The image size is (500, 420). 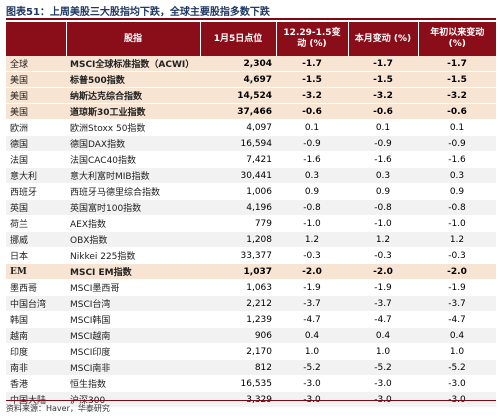 I want to click on cell-ytd-change: 1.2, so click(x=457, y=239).